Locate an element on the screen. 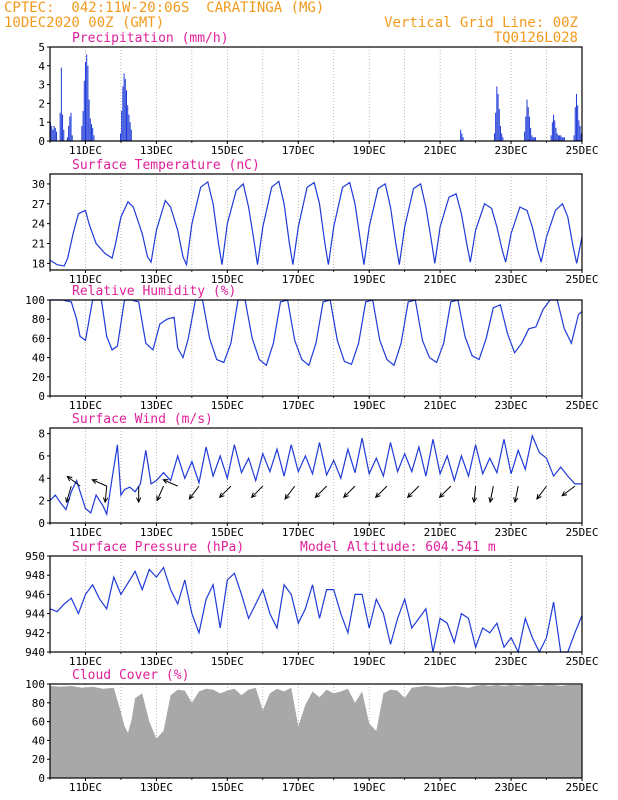  panel-temp is located at coordinates (315, 223).